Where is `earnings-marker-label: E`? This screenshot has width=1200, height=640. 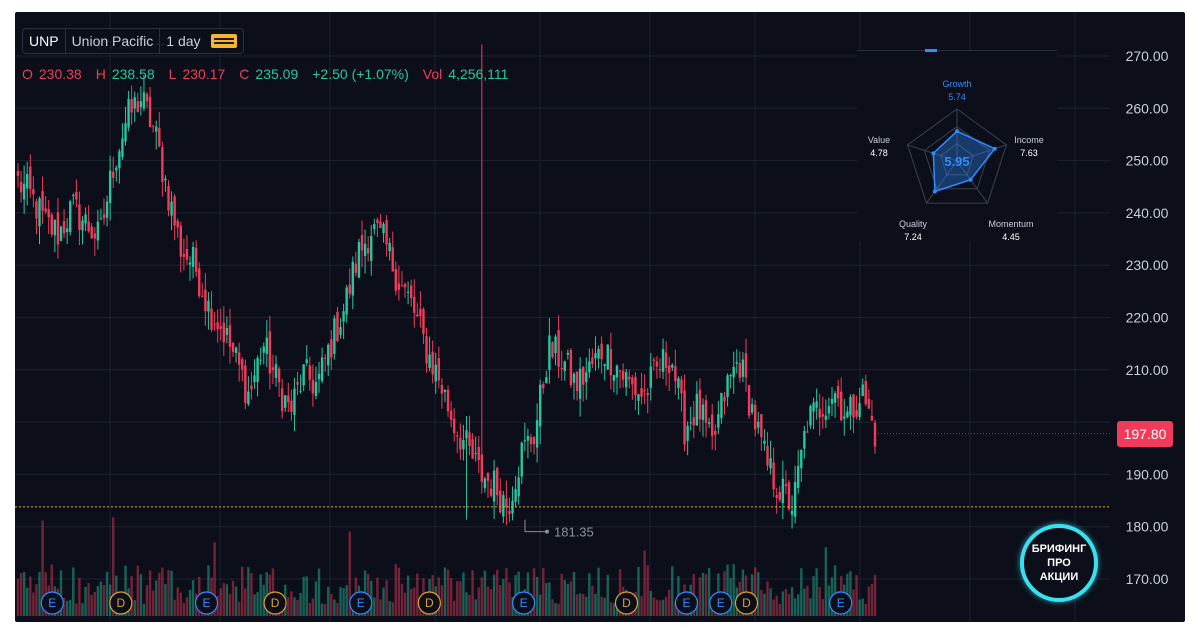 earnings-marker-label: E is located at coordinates (207, 603).